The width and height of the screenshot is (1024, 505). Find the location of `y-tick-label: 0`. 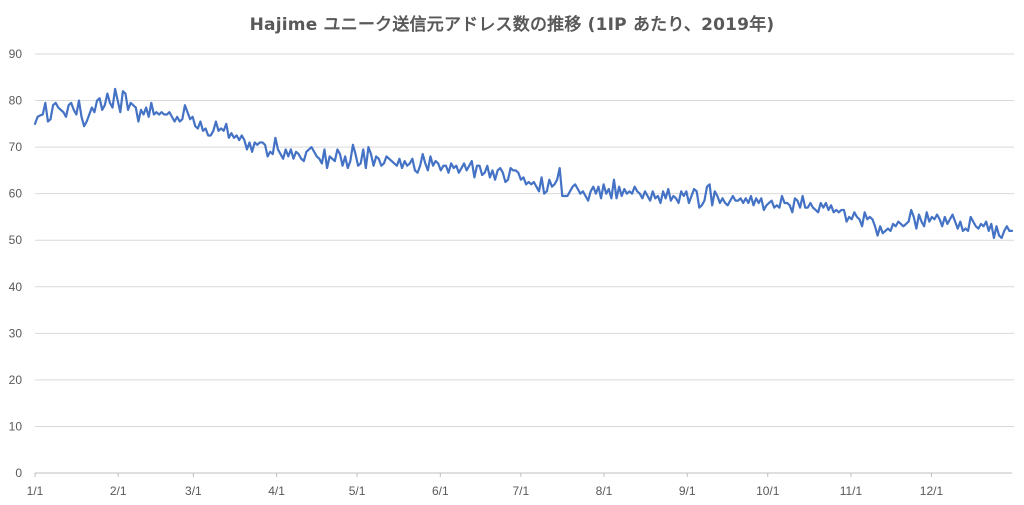

y-tick-label: 0 is located at coordinates (18, 473).